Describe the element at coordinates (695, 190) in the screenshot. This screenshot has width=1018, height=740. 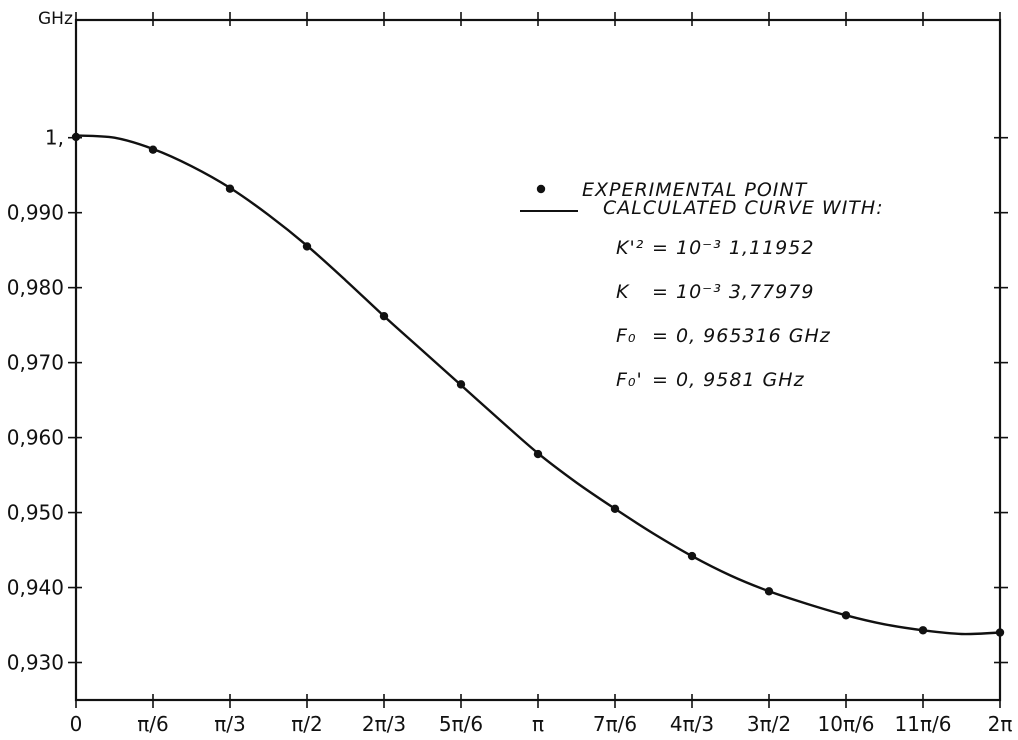
I see `legend-point-label: EXPERIMENTAL POINT` at that location.